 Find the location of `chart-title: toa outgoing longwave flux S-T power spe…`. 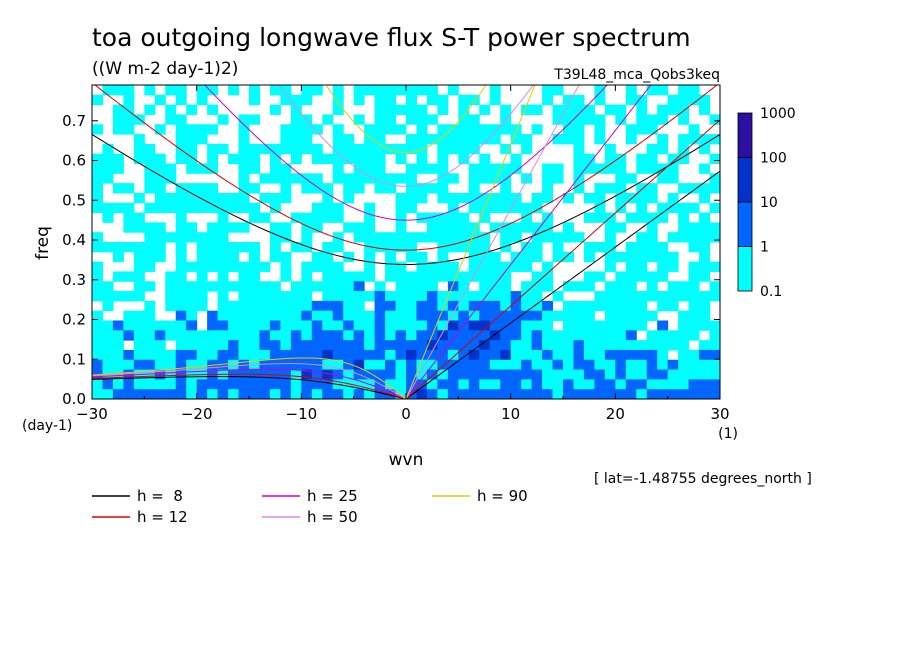

chart-title: toa outgoing longwave flux S-T power spe… is located at coordinates (391, 37).